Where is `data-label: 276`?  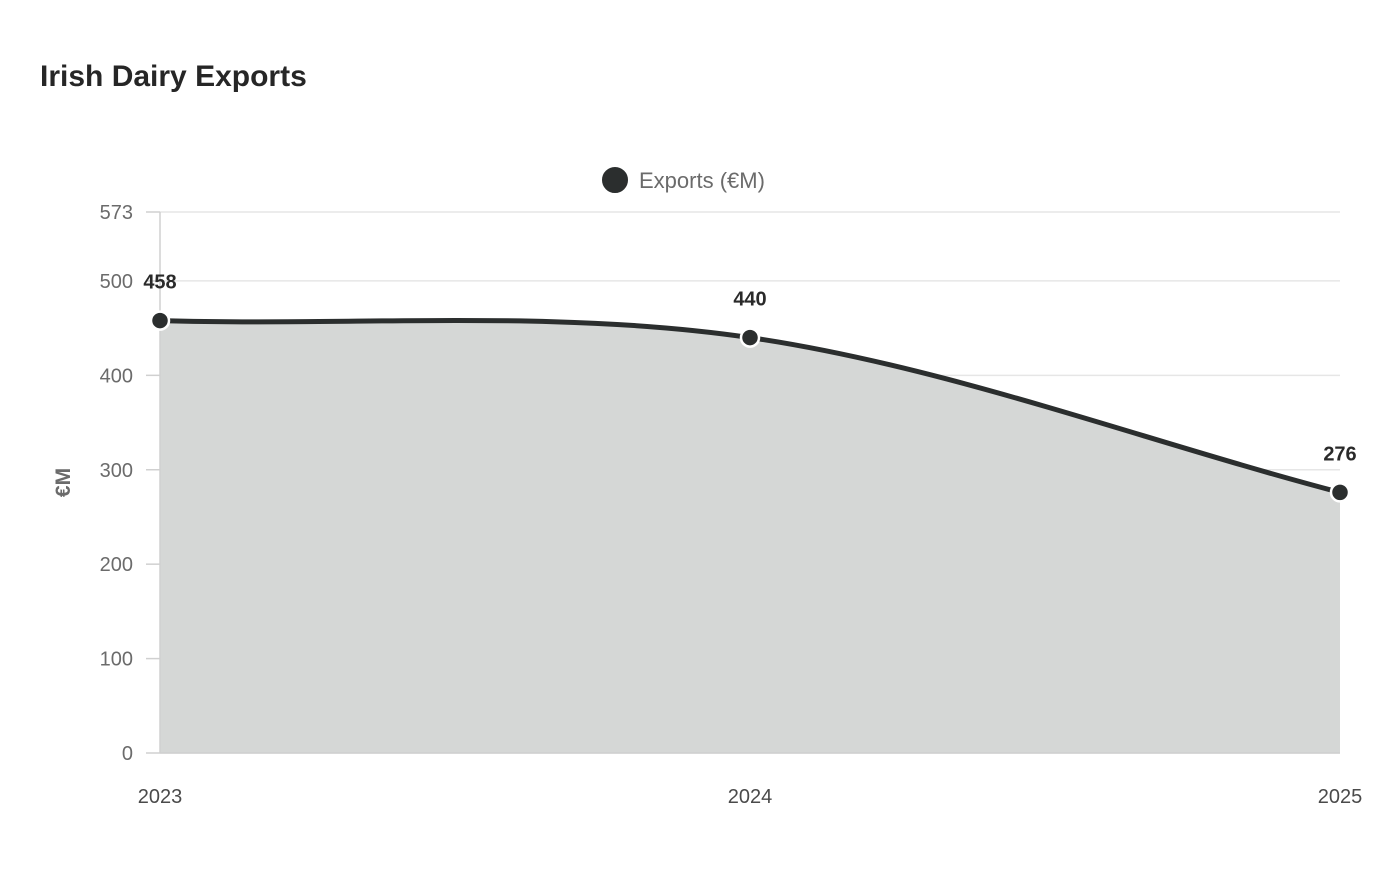
data-label: 276 is located at coordinates (1339, 454).